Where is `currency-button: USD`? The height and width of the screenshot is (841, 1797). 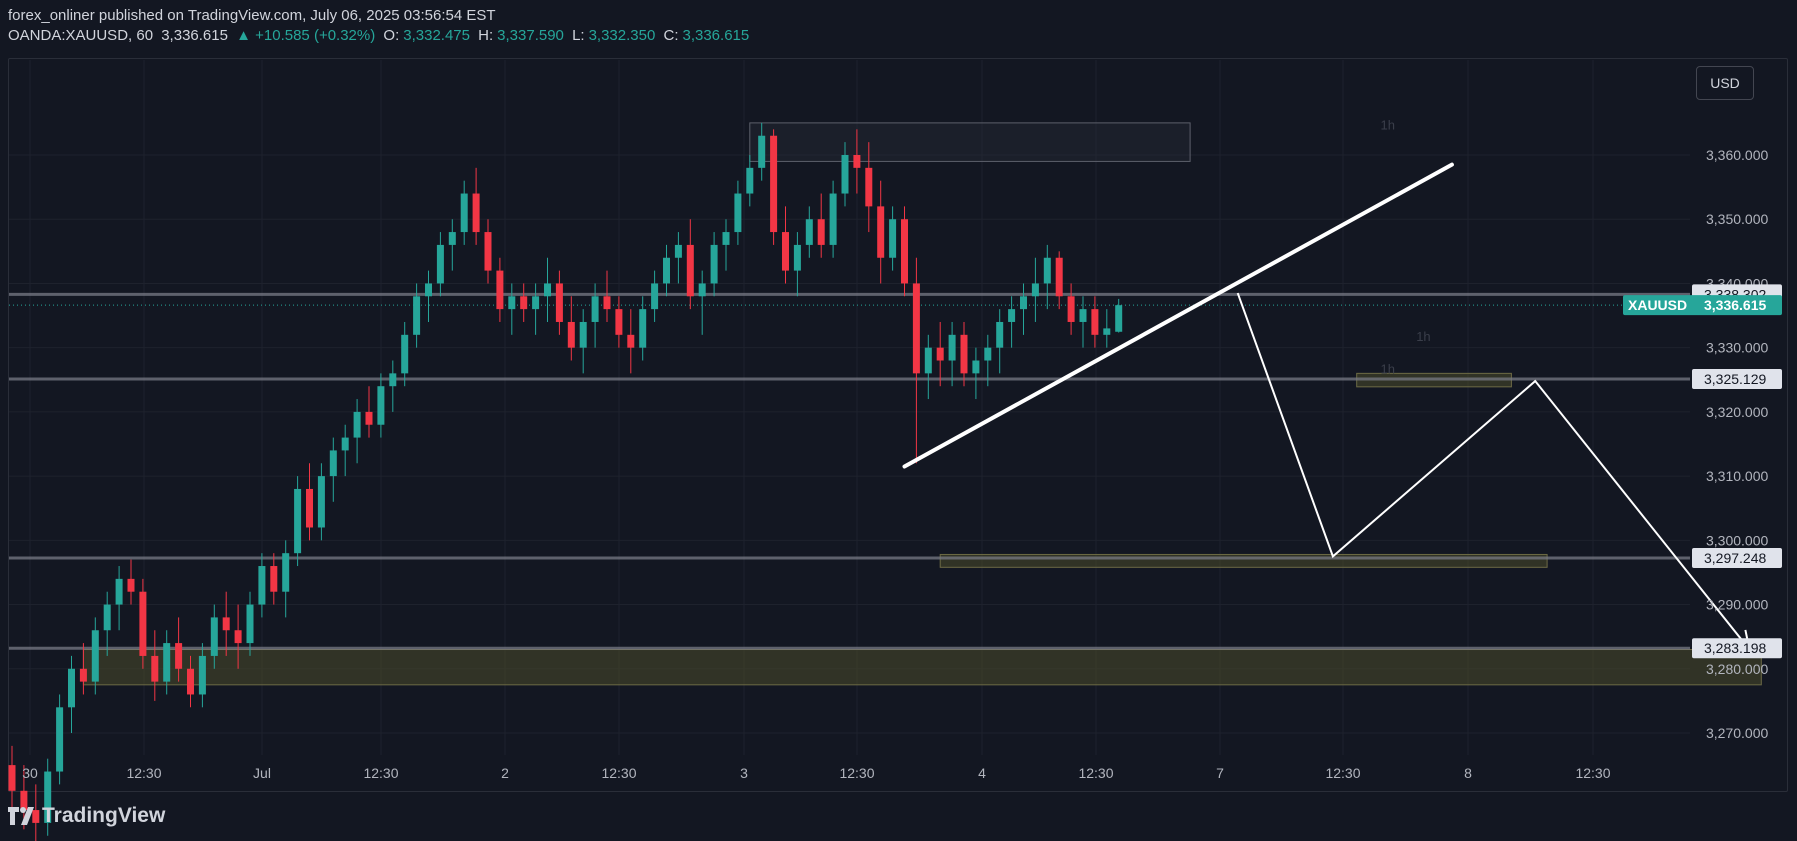 currency-button: USD is located at coordinates (1725, 83).